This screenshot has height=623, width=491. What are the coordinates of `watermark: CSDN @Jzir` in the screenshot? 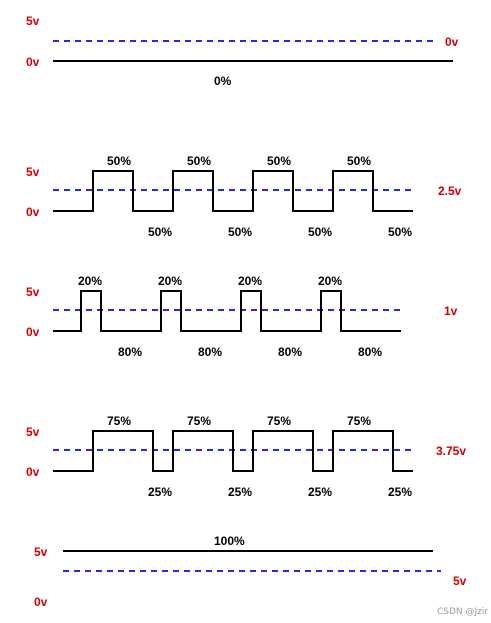 It's located at (462, 612).